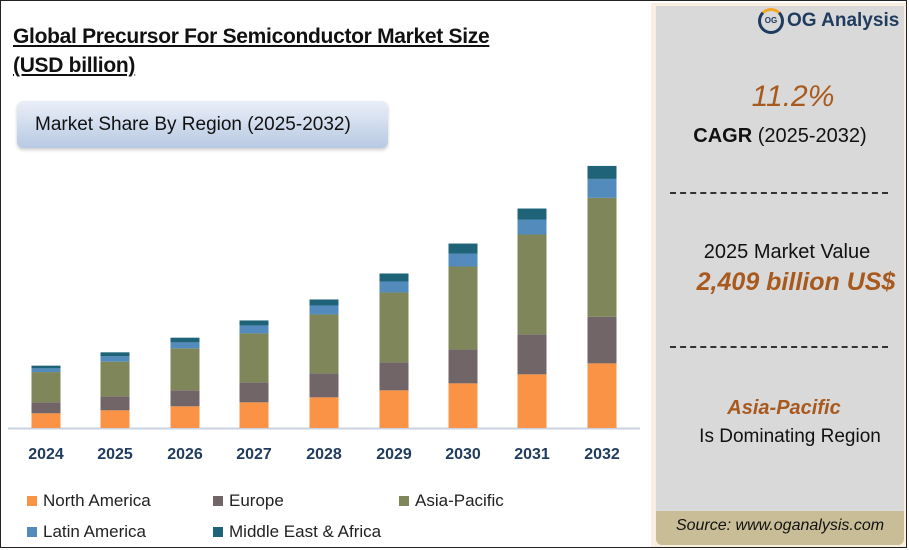 This screenshot has height=550, width=909. Describe the element at coordinates (46, 408) in the screenshot. I see `bar-segment-europe-2024` at that location.